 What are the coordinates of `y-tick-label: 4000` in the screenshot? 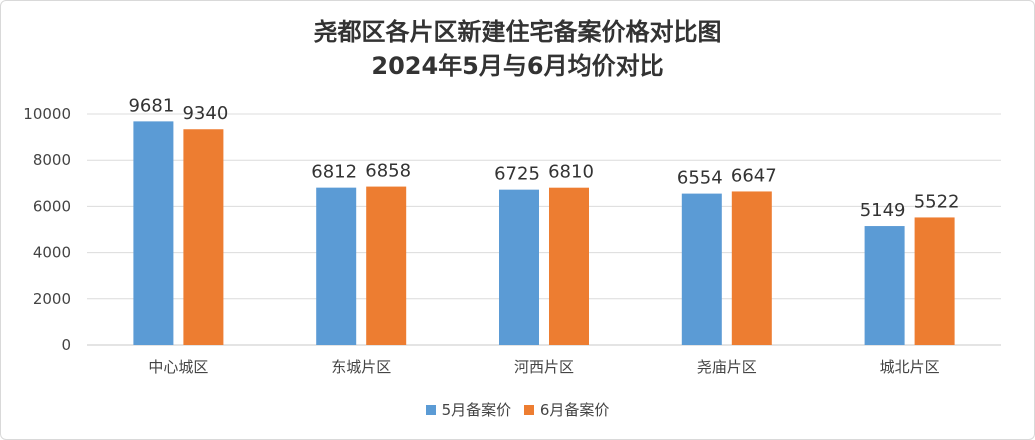 It's located at (52, 253).